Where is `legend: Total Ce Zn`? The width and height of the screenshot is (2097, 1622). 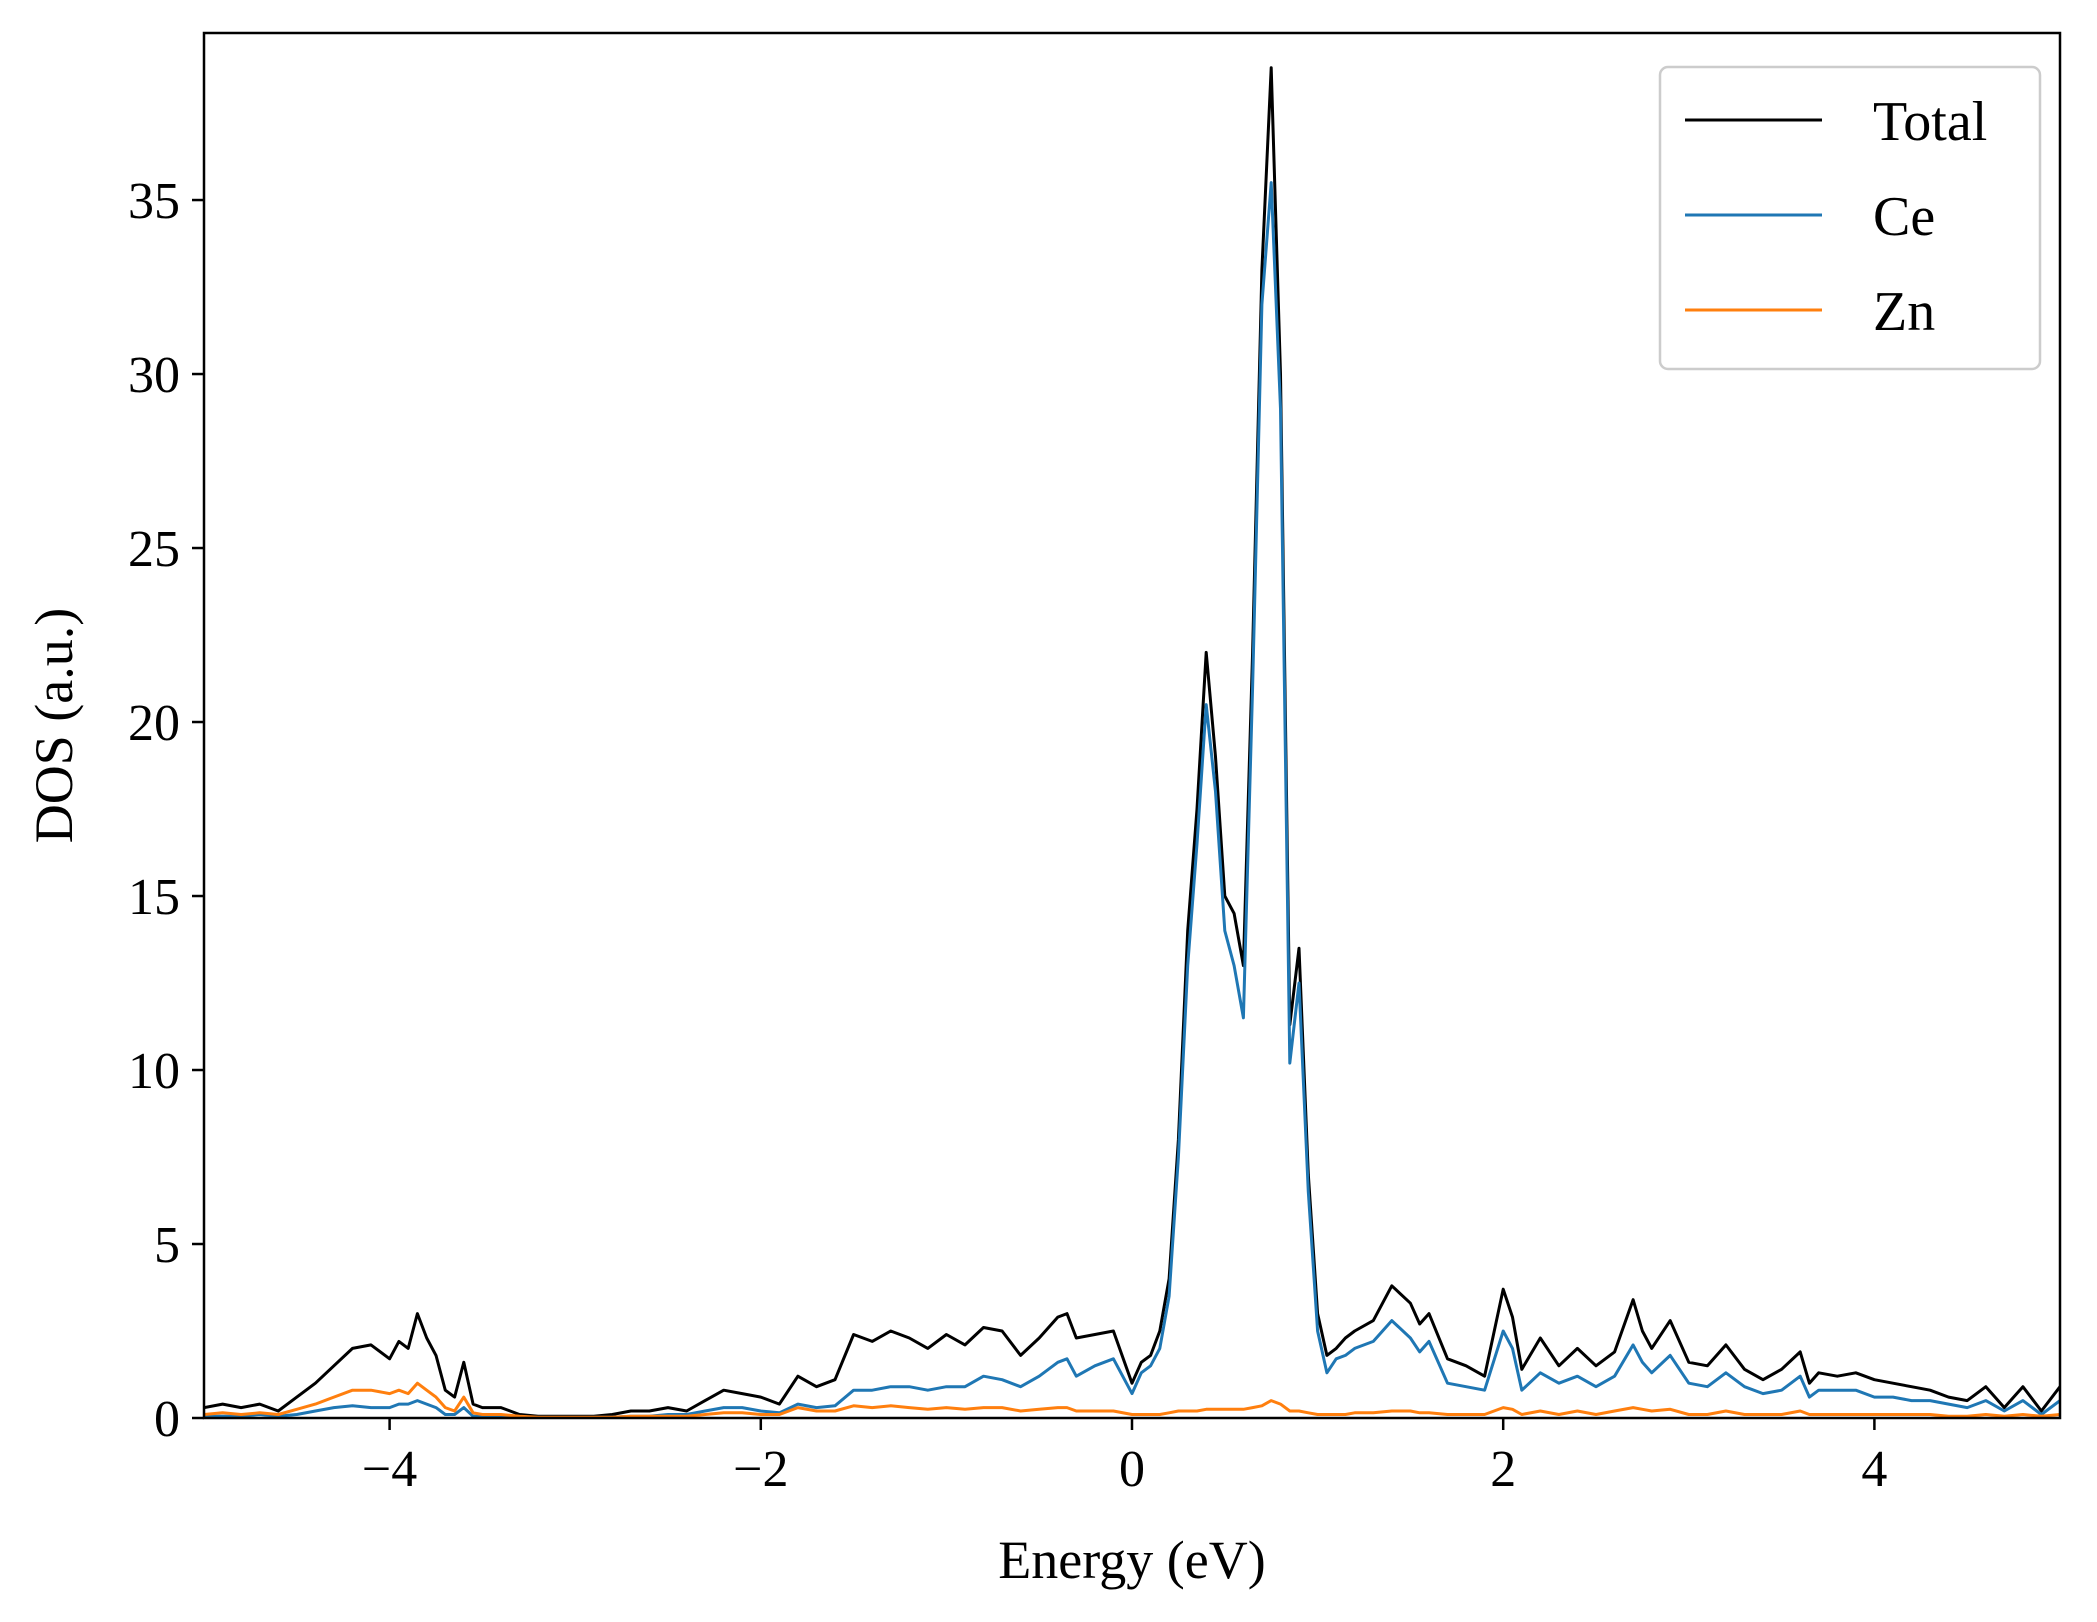 legend: Total Ce Zn is located at coordinates (1850, 218).